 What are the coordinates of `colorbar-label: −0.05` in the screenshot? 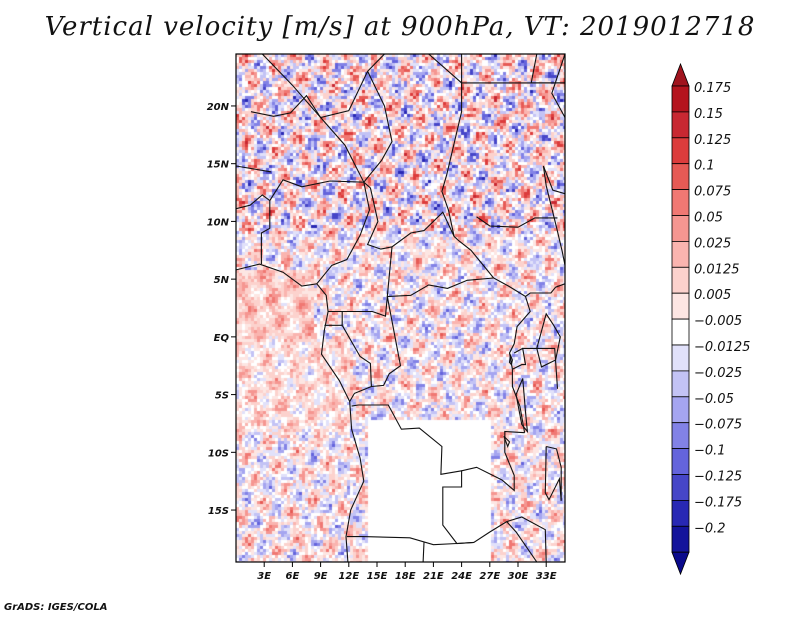 It's located at (714, 399).